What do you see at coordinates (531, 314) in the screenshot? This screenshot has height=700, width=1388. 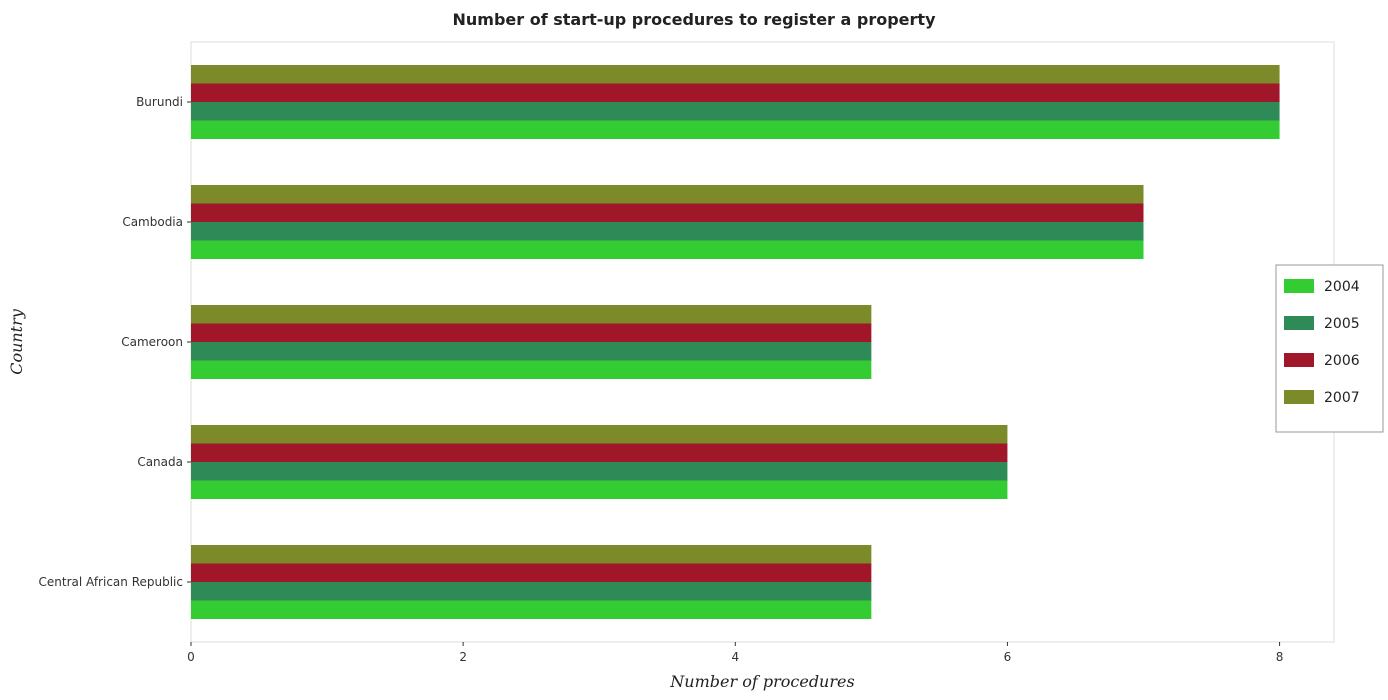 I see `bar-cameroon-2007` at bounding box center [531, 314].